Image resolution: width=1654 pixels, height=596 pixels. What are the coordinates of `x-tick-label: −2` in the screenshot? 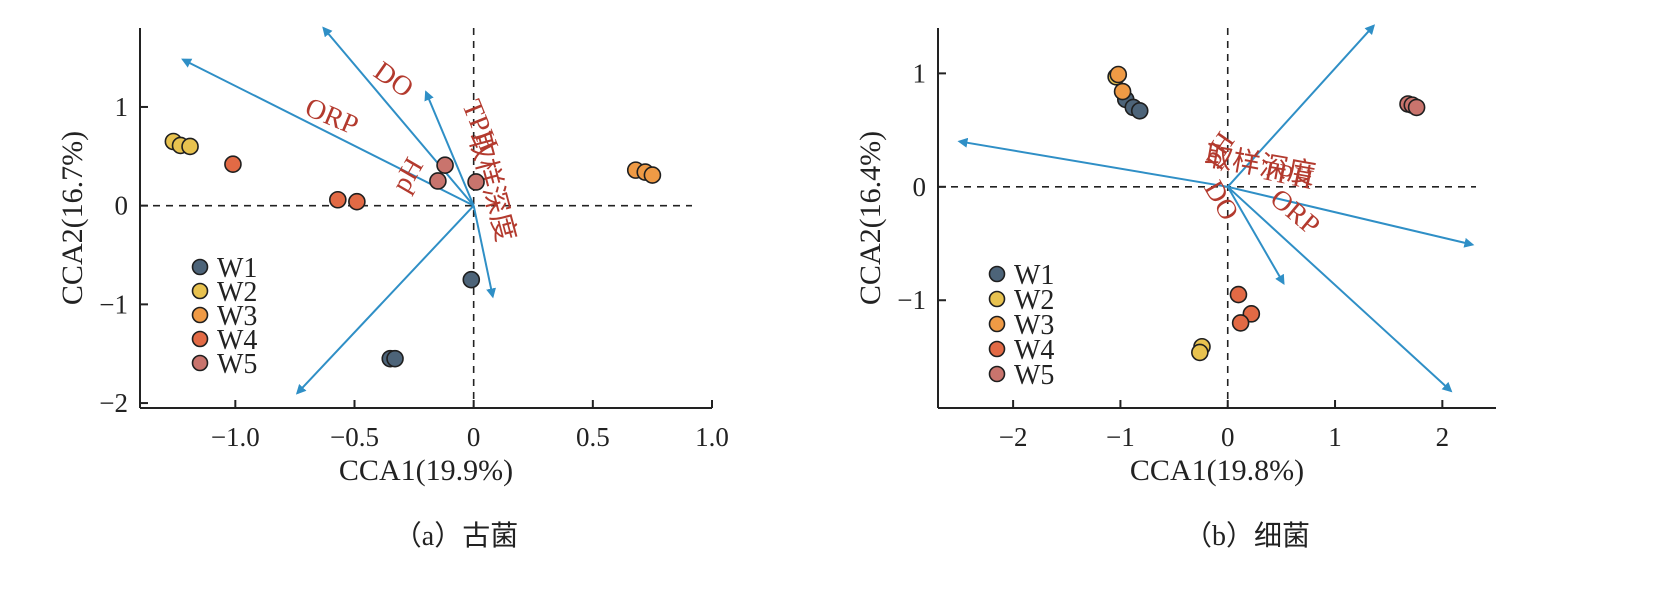 It's located at (1013, 437).